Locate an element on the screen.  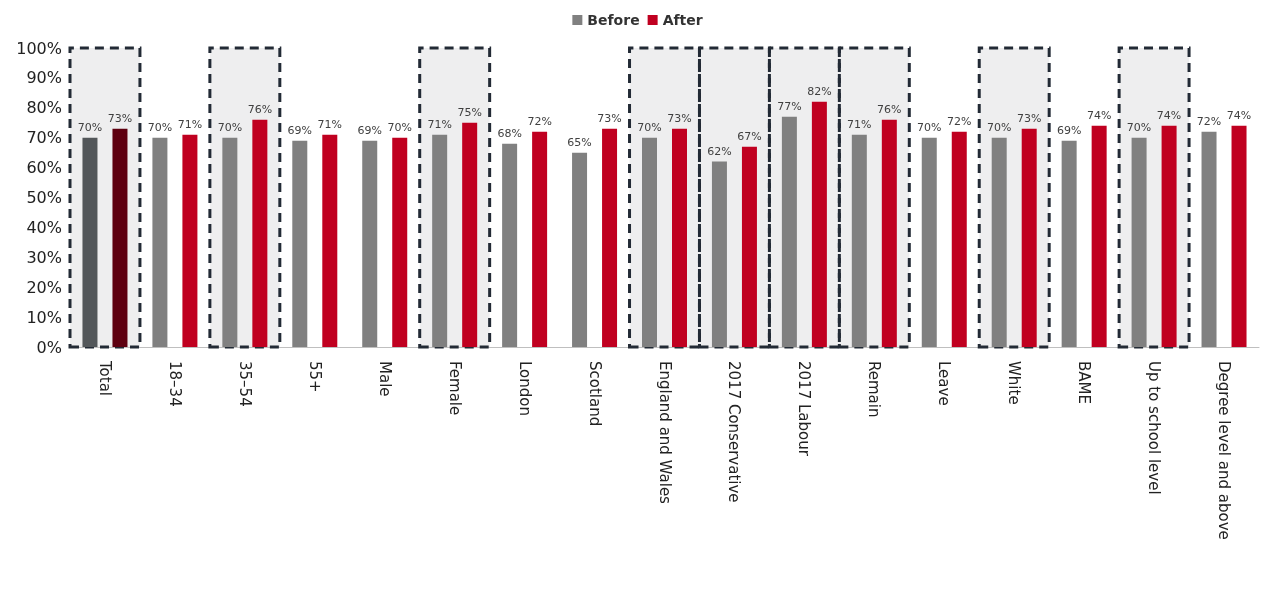
y-tick-label: 60% is located at coordinates (44, 168).